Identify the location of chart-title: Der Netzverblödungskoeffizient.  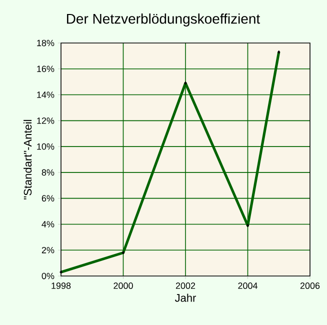
(163, 20).